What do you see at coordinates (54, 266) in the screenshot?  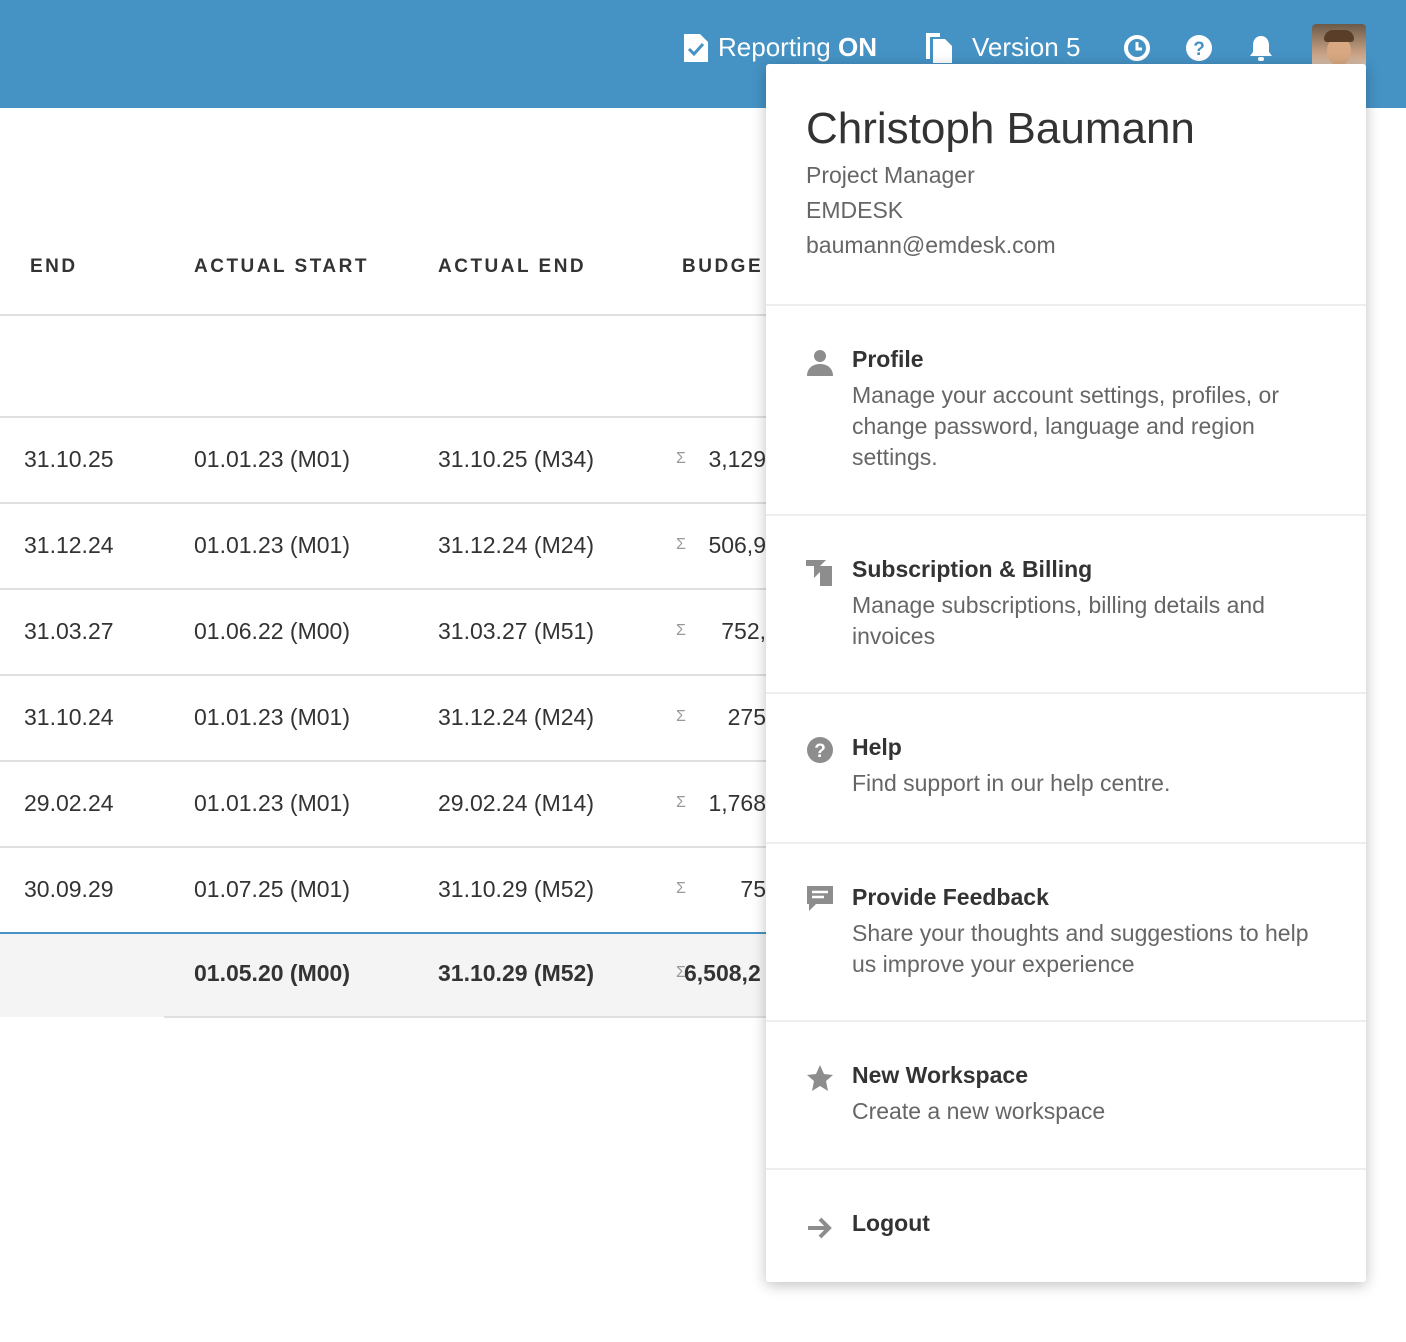 I see `col-header-end: END` at bounding box center [54, 266].